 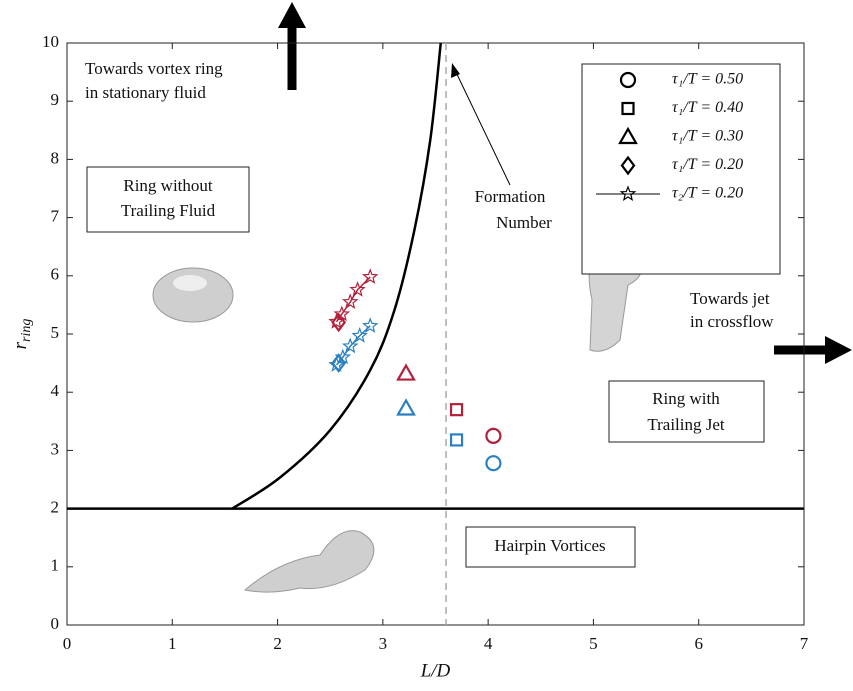 What do you see at coordinates (707, 136) in the screenshot?
I see `legend-label: τ₁/T = 0.30` at bounding box center [707, 136].